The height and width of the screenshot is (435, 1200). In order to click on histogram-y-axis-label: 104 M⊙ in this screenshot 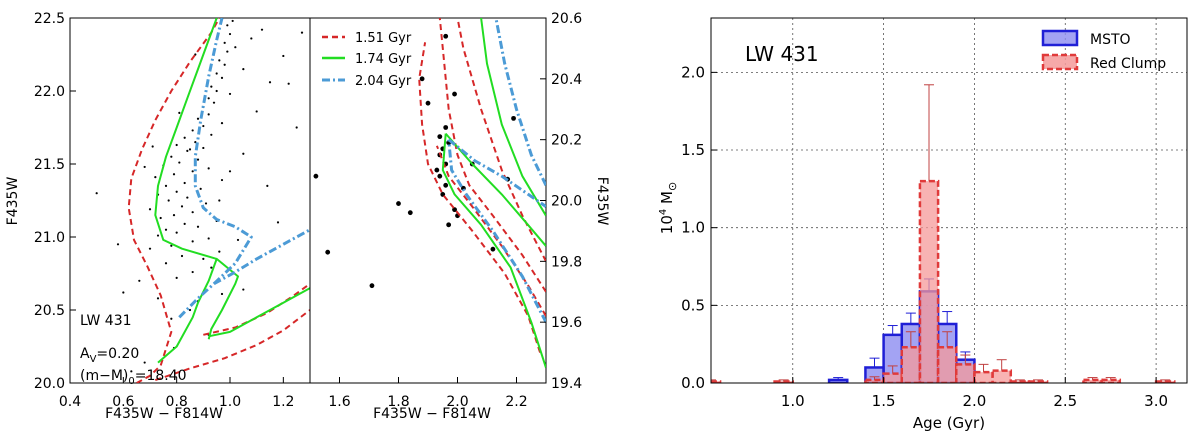, I will do `click(668, 208)`.